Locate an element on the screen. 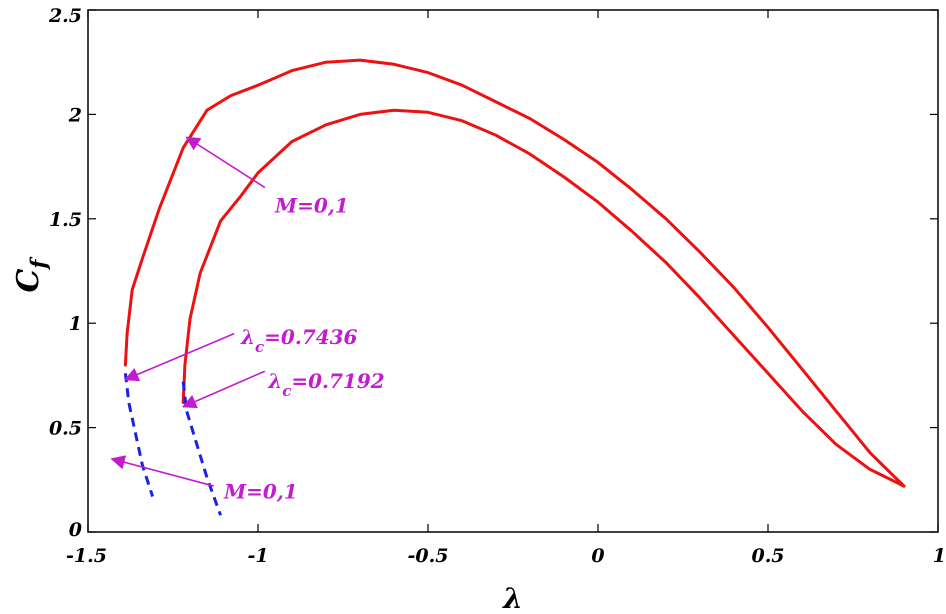 The height and width of the screenshot is (614, 946). y-axis-label-main: C is located at coordinates (28, 280).